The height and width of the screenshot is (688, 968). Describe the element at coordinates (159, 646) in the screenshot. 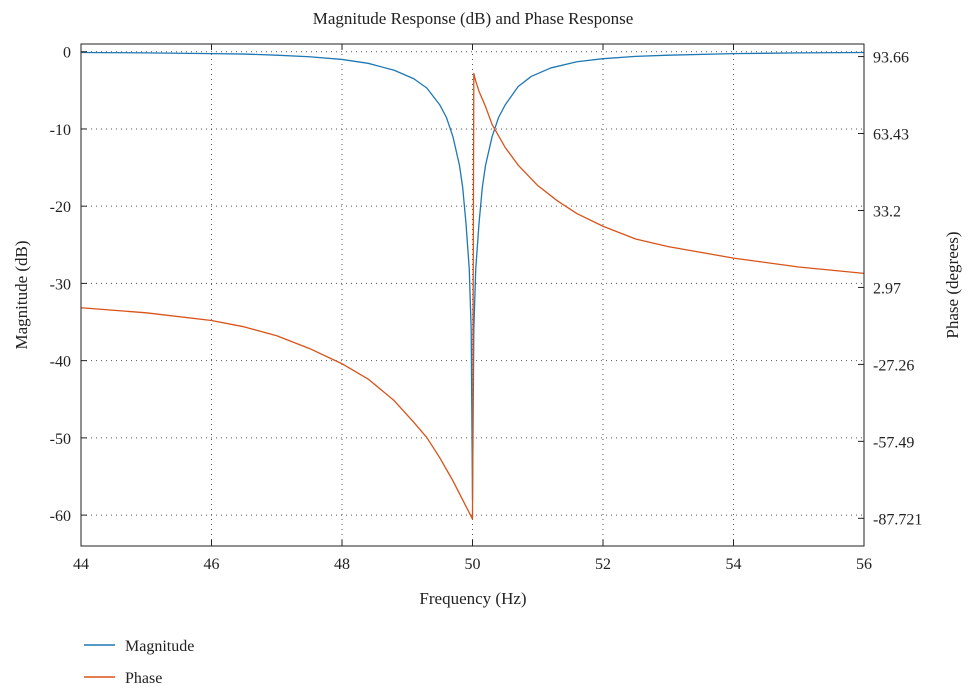

I see `magnitude-legend-label: Magnitude` at that location.